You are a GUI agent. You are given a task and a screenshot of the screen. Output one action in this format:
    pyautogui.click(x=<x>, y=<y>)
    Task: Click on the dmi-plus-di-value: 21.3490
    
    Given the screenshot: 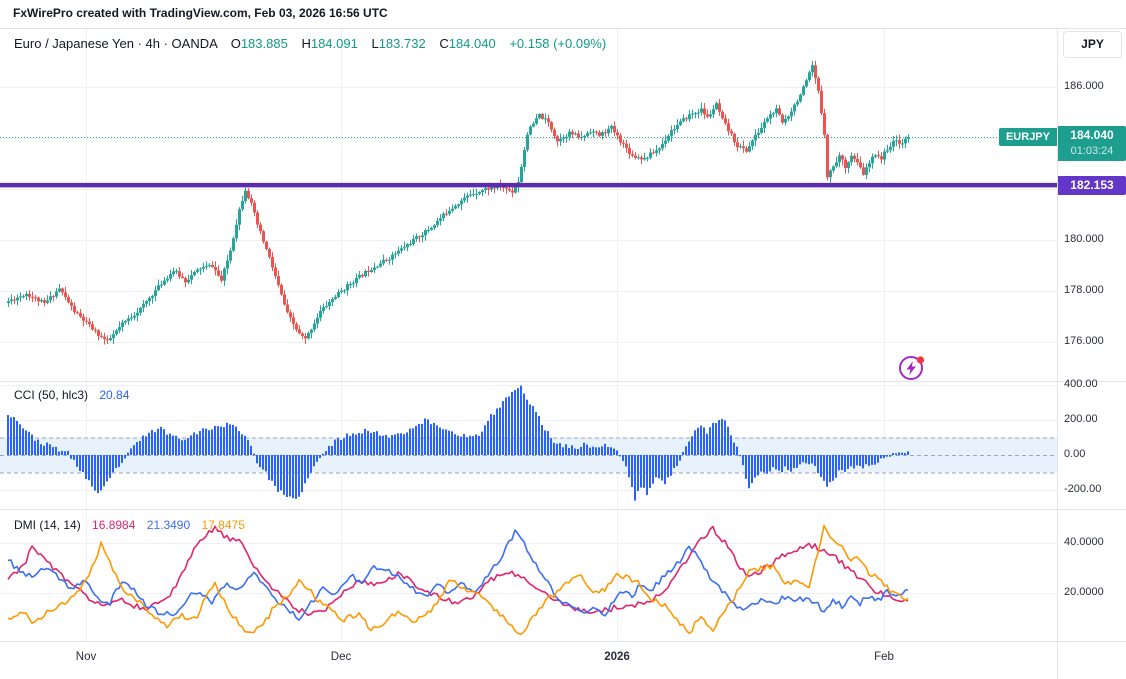 What is the action you would take?
    pyautogui.click(x=168, y=525)
    